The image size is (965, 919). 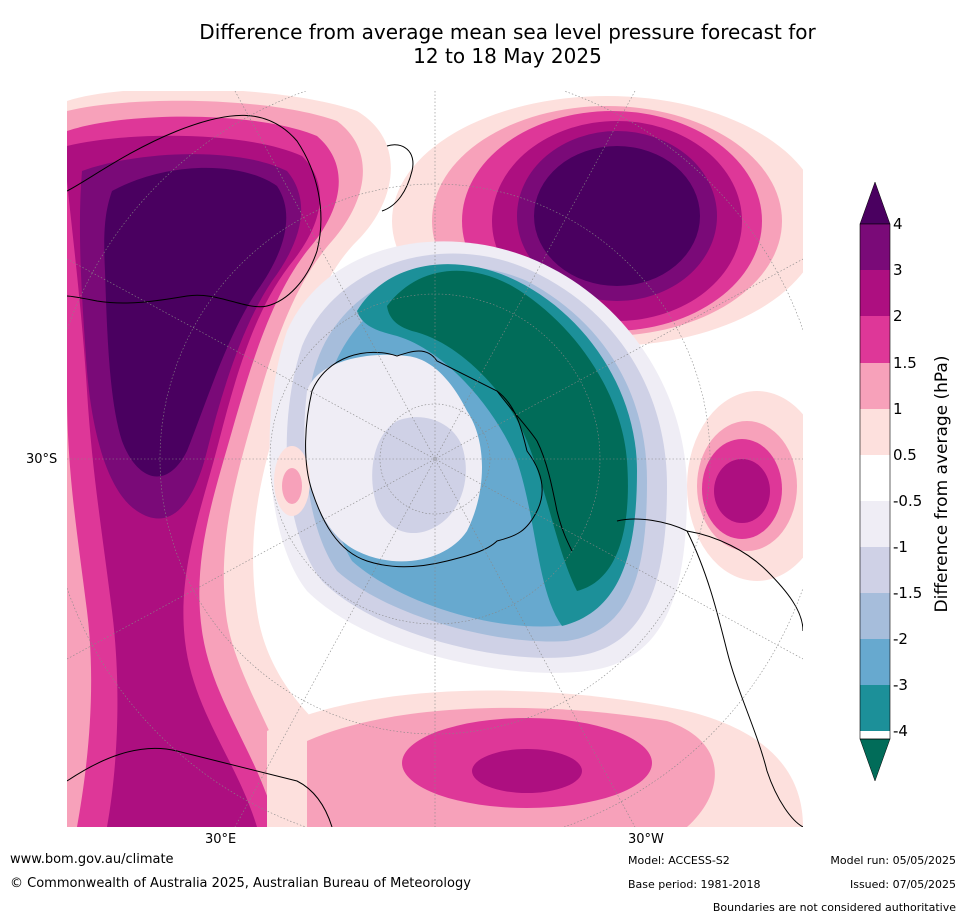 What do you see at coordinates (292, 481) in the screenshot?
I see `small-positive-anomalies` at bounding box center [292, 481].